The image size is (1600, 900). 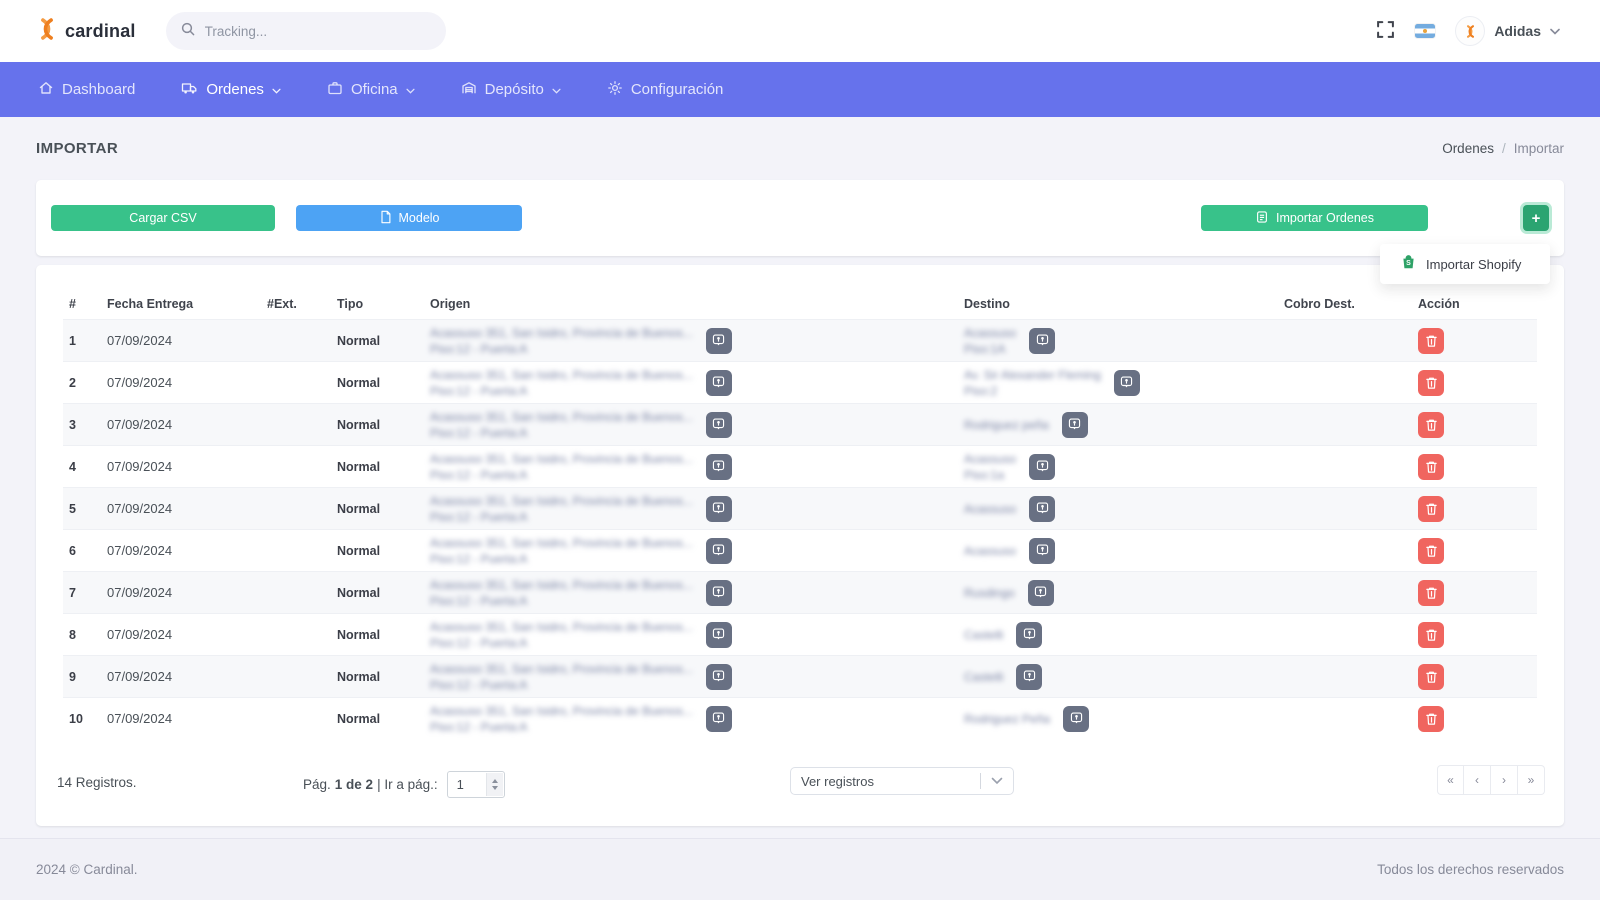 I want to click on number-spinner, so click(x=494, y=784).